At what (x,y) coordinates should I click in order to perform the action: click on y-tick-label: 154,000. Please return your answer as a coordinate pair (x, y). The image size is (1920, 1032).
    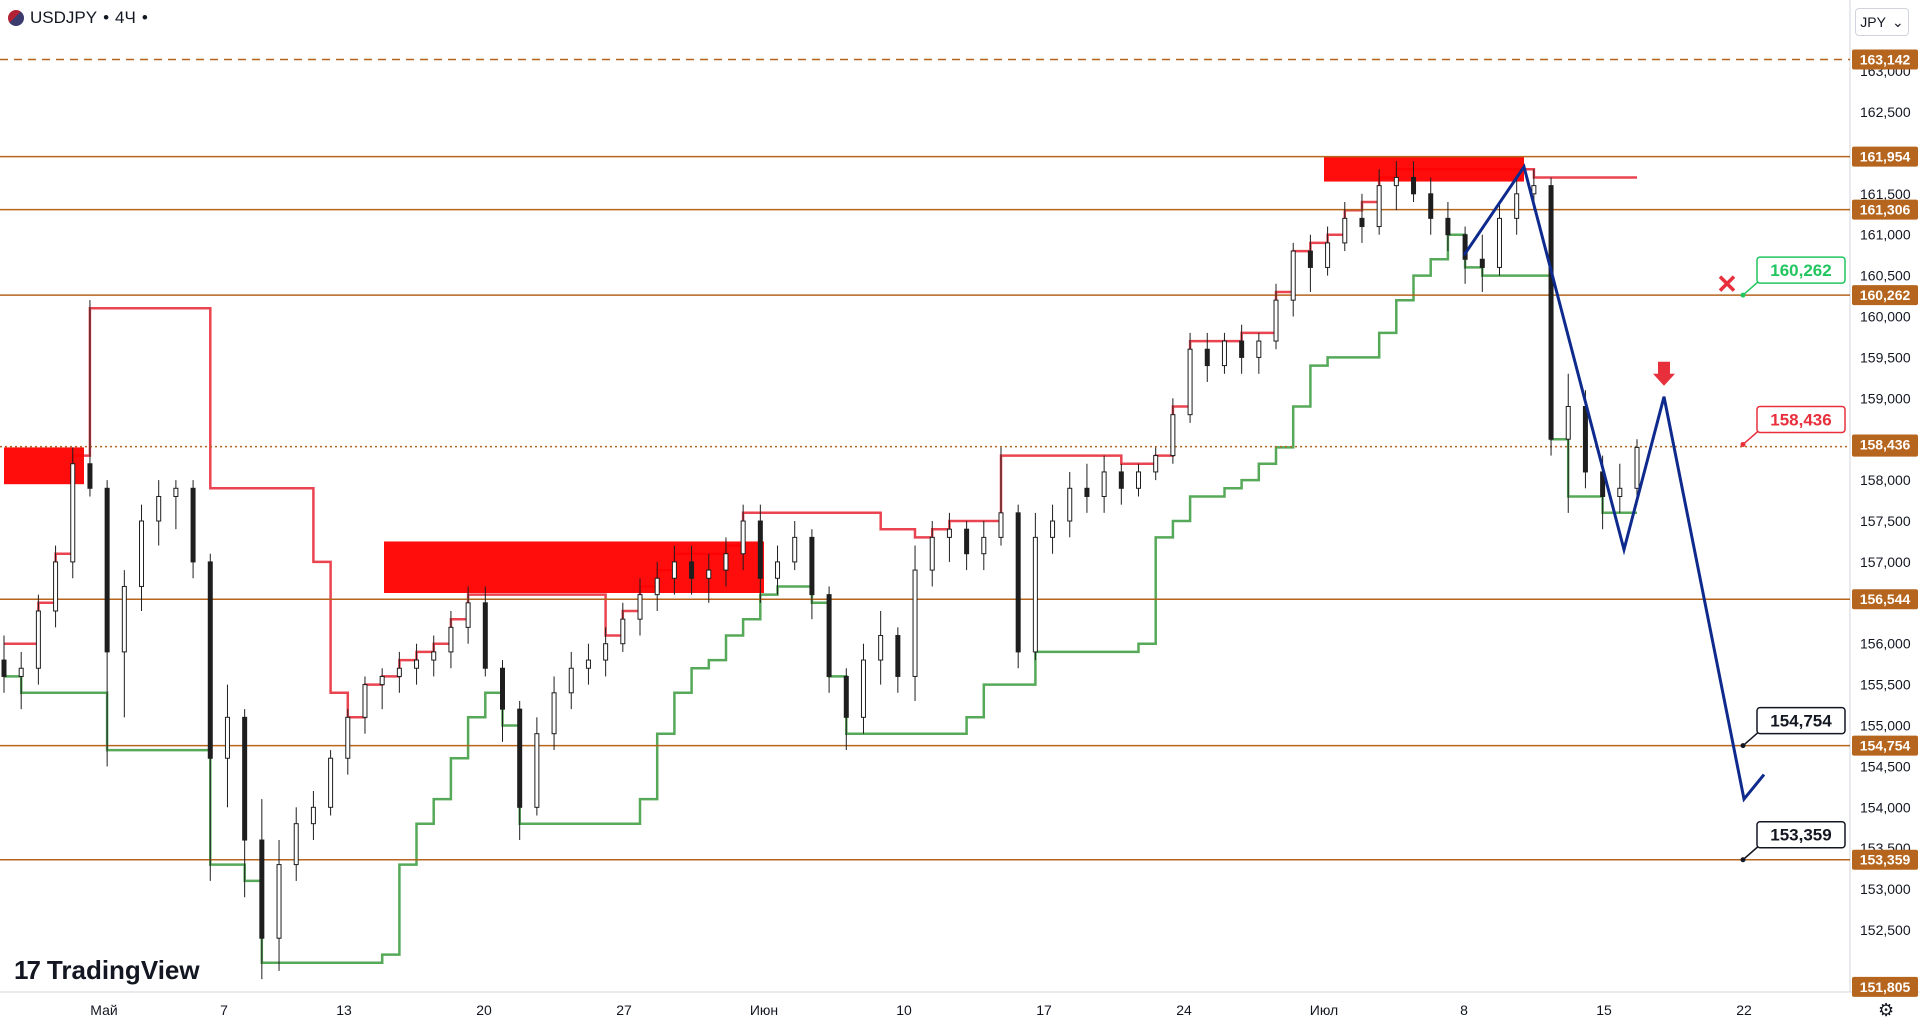
    Looking at the image, I should click on (1885, 807).